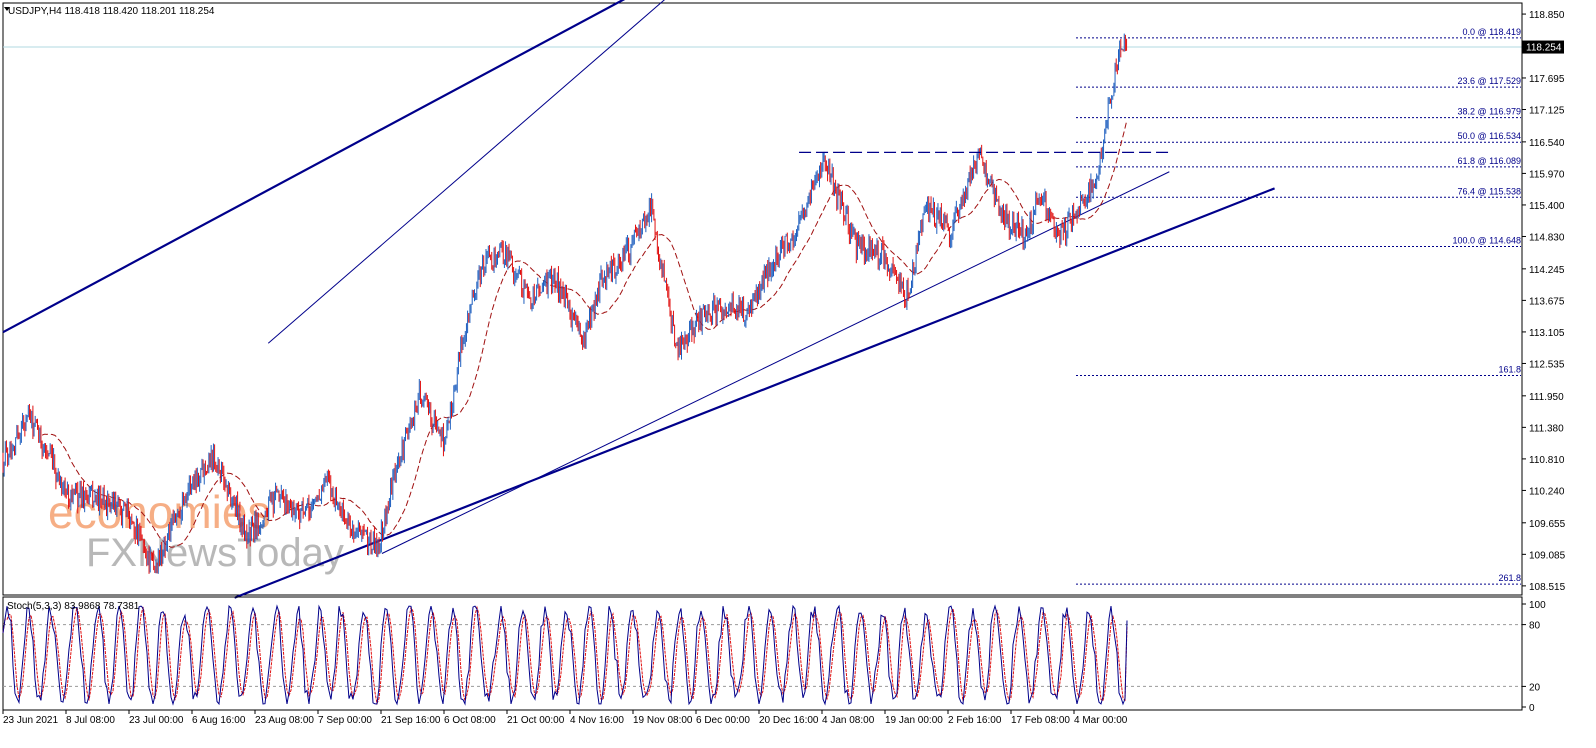 This screenshot has width=1596, height=748. What do you see at coordinates (1535, 626) in the screenshot?
I see `stochastic-tick-label: 80` at bounding box center [1535, 626].